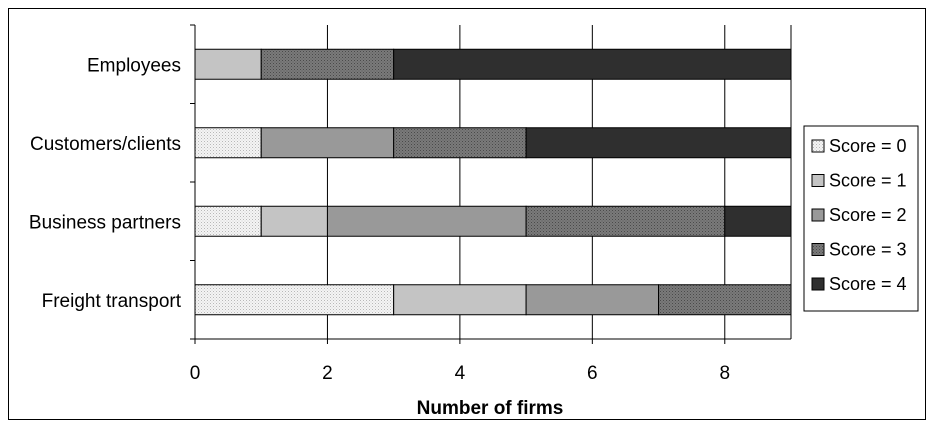  Describe the element at coordinates (868, 284) in the screenshot. I see `legend-label: Score = 4` at that location.